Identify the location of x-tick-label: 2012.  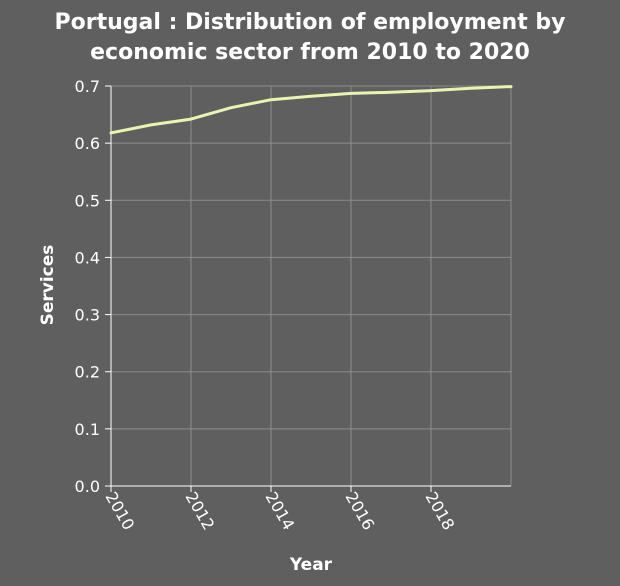
(200, 511).